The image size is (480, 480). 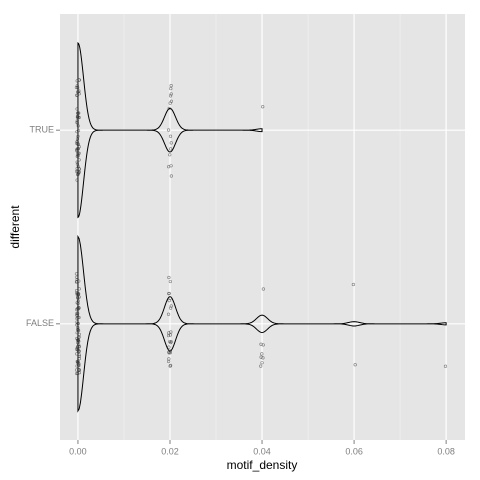 What do you see at coordinates (40, 323) in the screenshot?
I see `y-tick-label: FALSE` at bounding box center [40, 323].